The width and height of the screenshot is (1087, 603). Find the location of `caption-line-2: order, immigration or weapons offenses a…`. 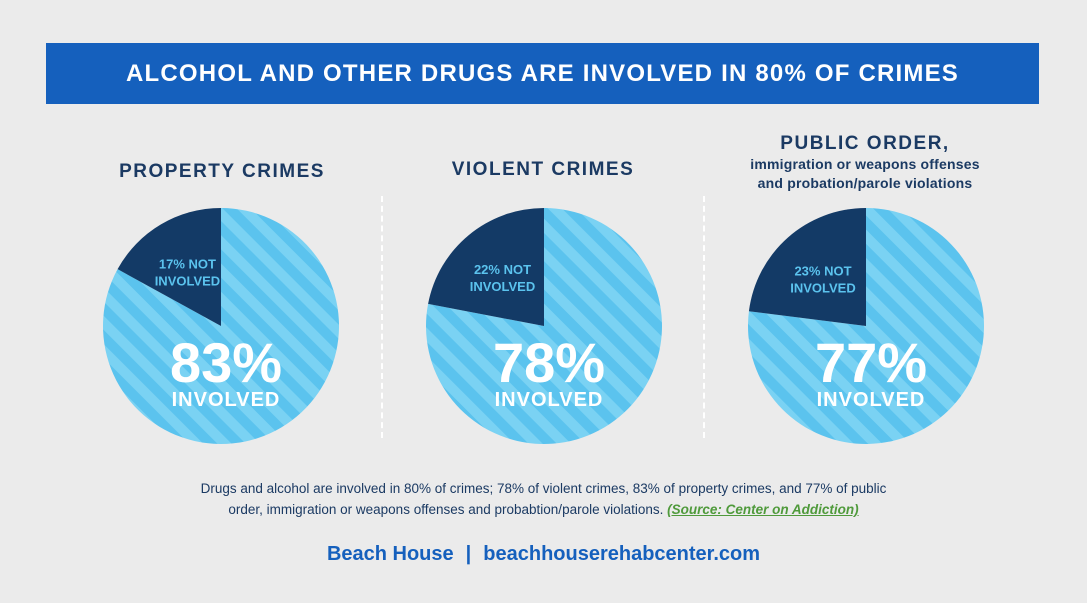

caption-line-2: order, immigration or weapons offenses a… is located at coordinates (543, 509).